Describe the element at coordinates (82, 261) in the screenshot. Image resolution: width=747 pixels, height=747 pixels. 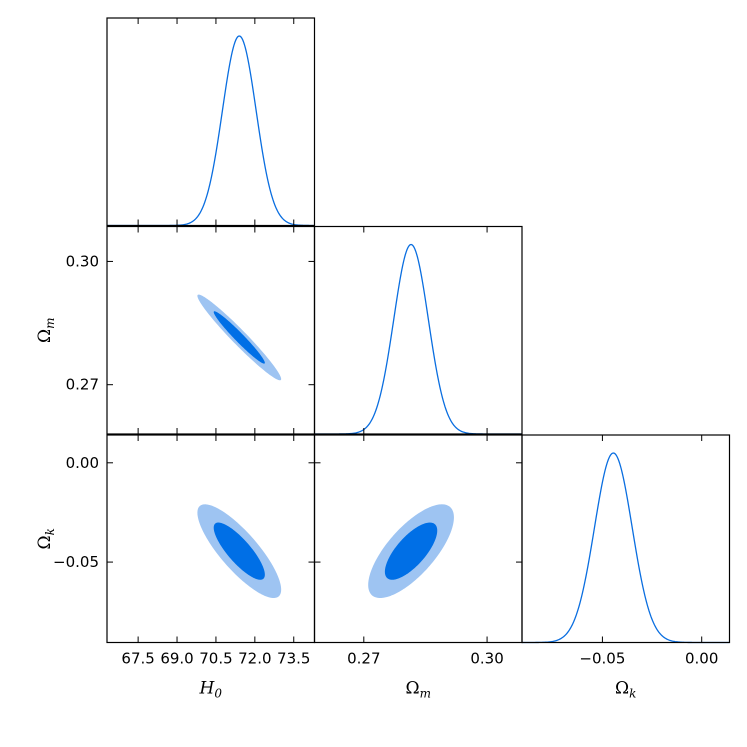
I see `y-tick-label-1-1: 0.30` at that location.